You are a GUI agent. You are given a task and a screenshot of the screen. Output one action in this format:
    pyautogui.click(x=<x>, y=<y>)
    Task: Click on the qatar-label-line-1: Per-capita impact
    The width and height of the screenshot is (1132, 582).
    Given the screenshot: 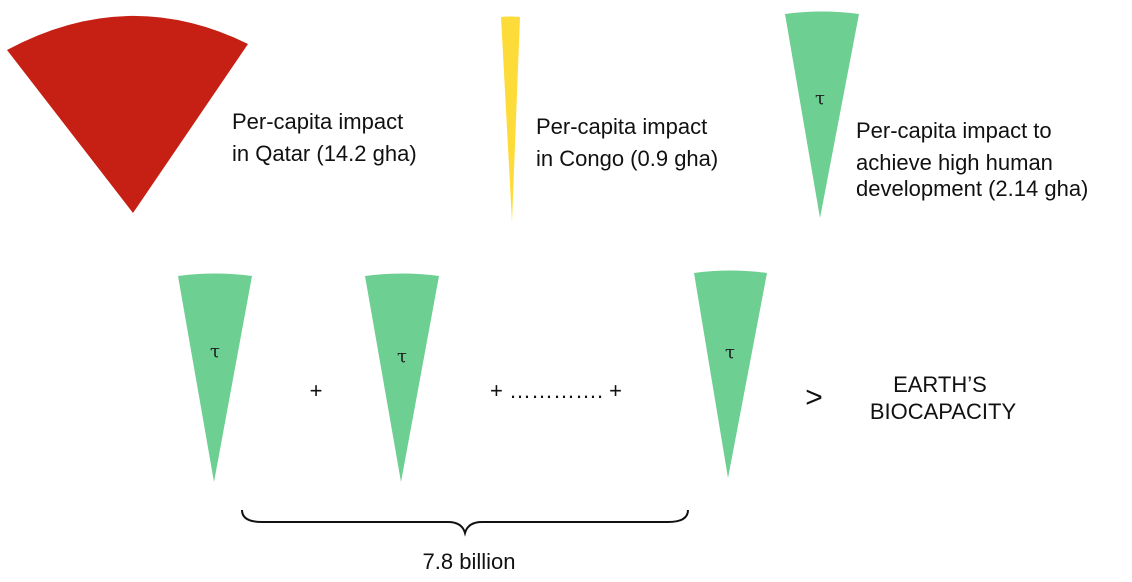 What is the action you would take?
    pyautogui.click(x=317, y=121)
    